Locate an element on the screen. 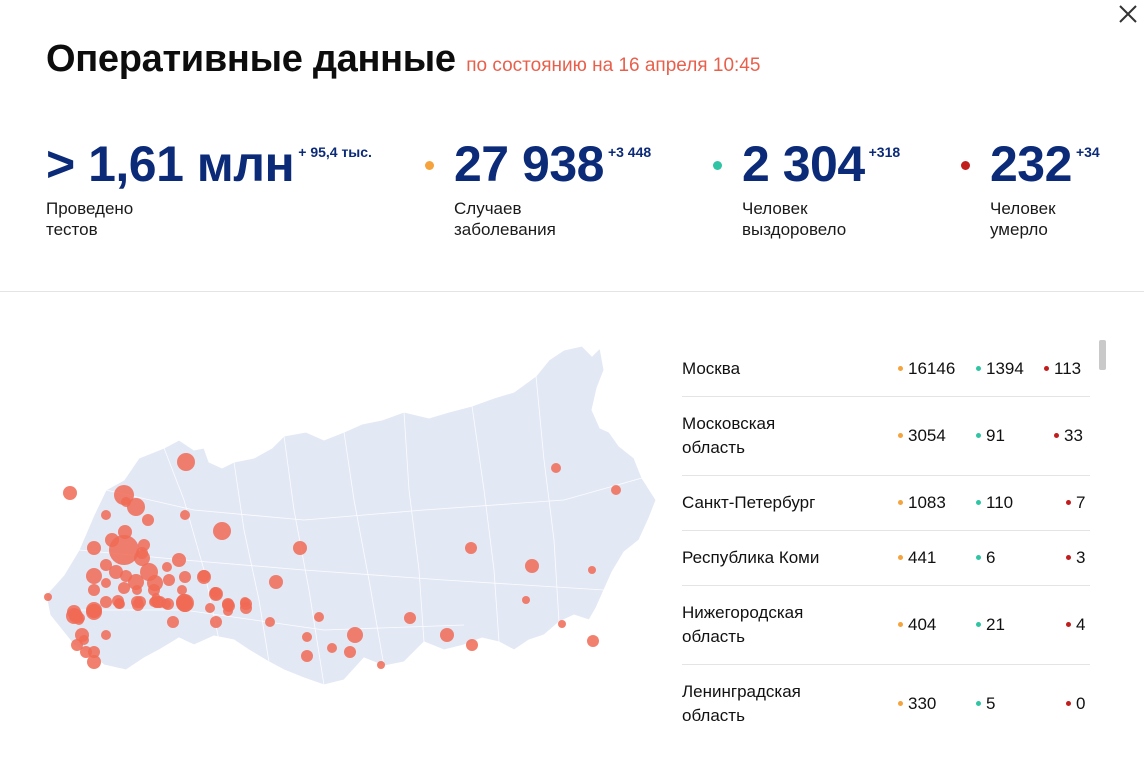 Image resolution: width=1144 pixels, height=776 pixels. recovered-count: 110 is located at coordinates (994, 503).